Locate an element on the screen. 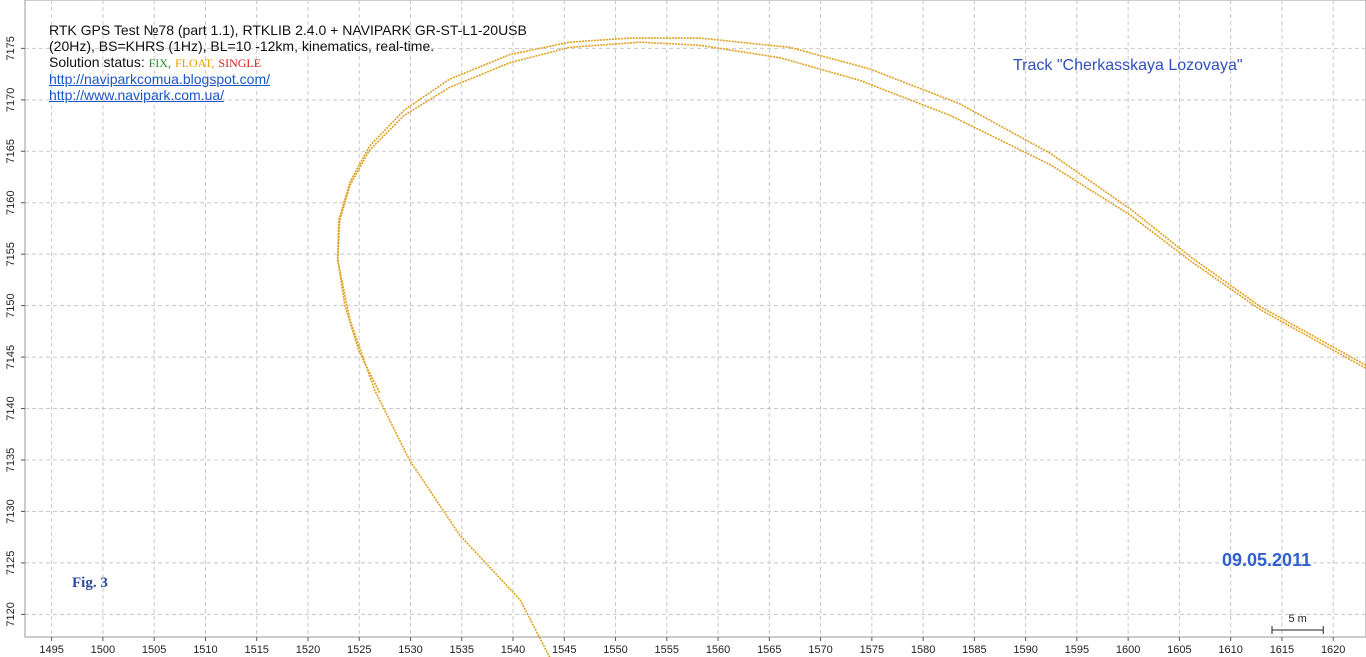 The image size is (1366, 657). status-item: SINGLE is located at coordinates (240, 63).